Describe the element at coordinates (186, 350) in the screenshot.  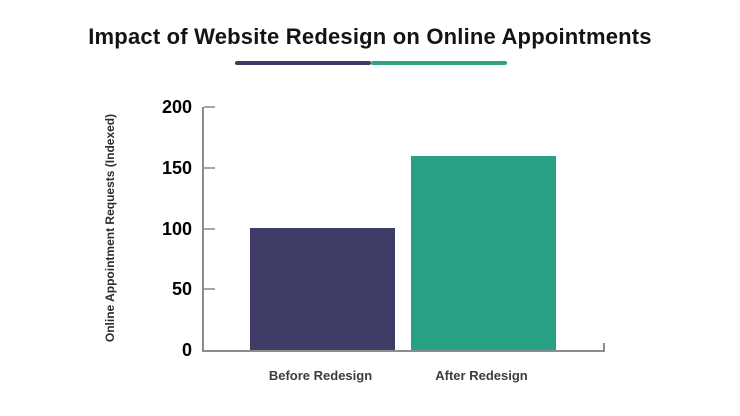
I see `y-tick-label-0: 0` at that location.